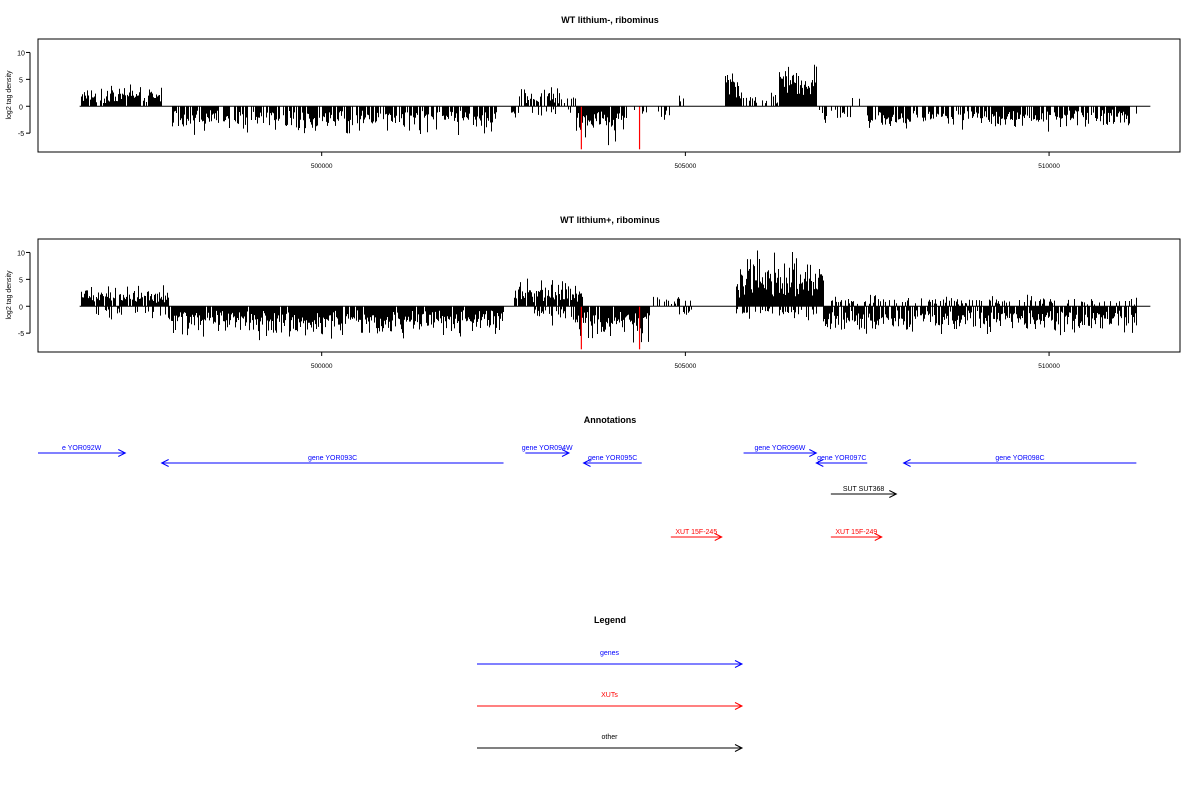 Image resolution: width=1200 pixels, height=800 pixels. I want to click on annotation-feature: e YOR092W, so click(82, 451).